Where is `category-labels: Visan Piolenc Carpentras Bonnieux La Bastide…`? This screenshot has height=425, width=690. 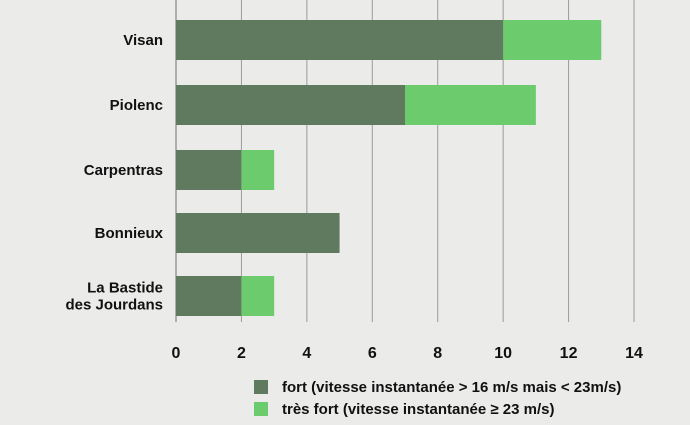 category-labels: Visan Piolenc Carpentras Bonnieux La Bastide… is located at coordinates (114, 173).